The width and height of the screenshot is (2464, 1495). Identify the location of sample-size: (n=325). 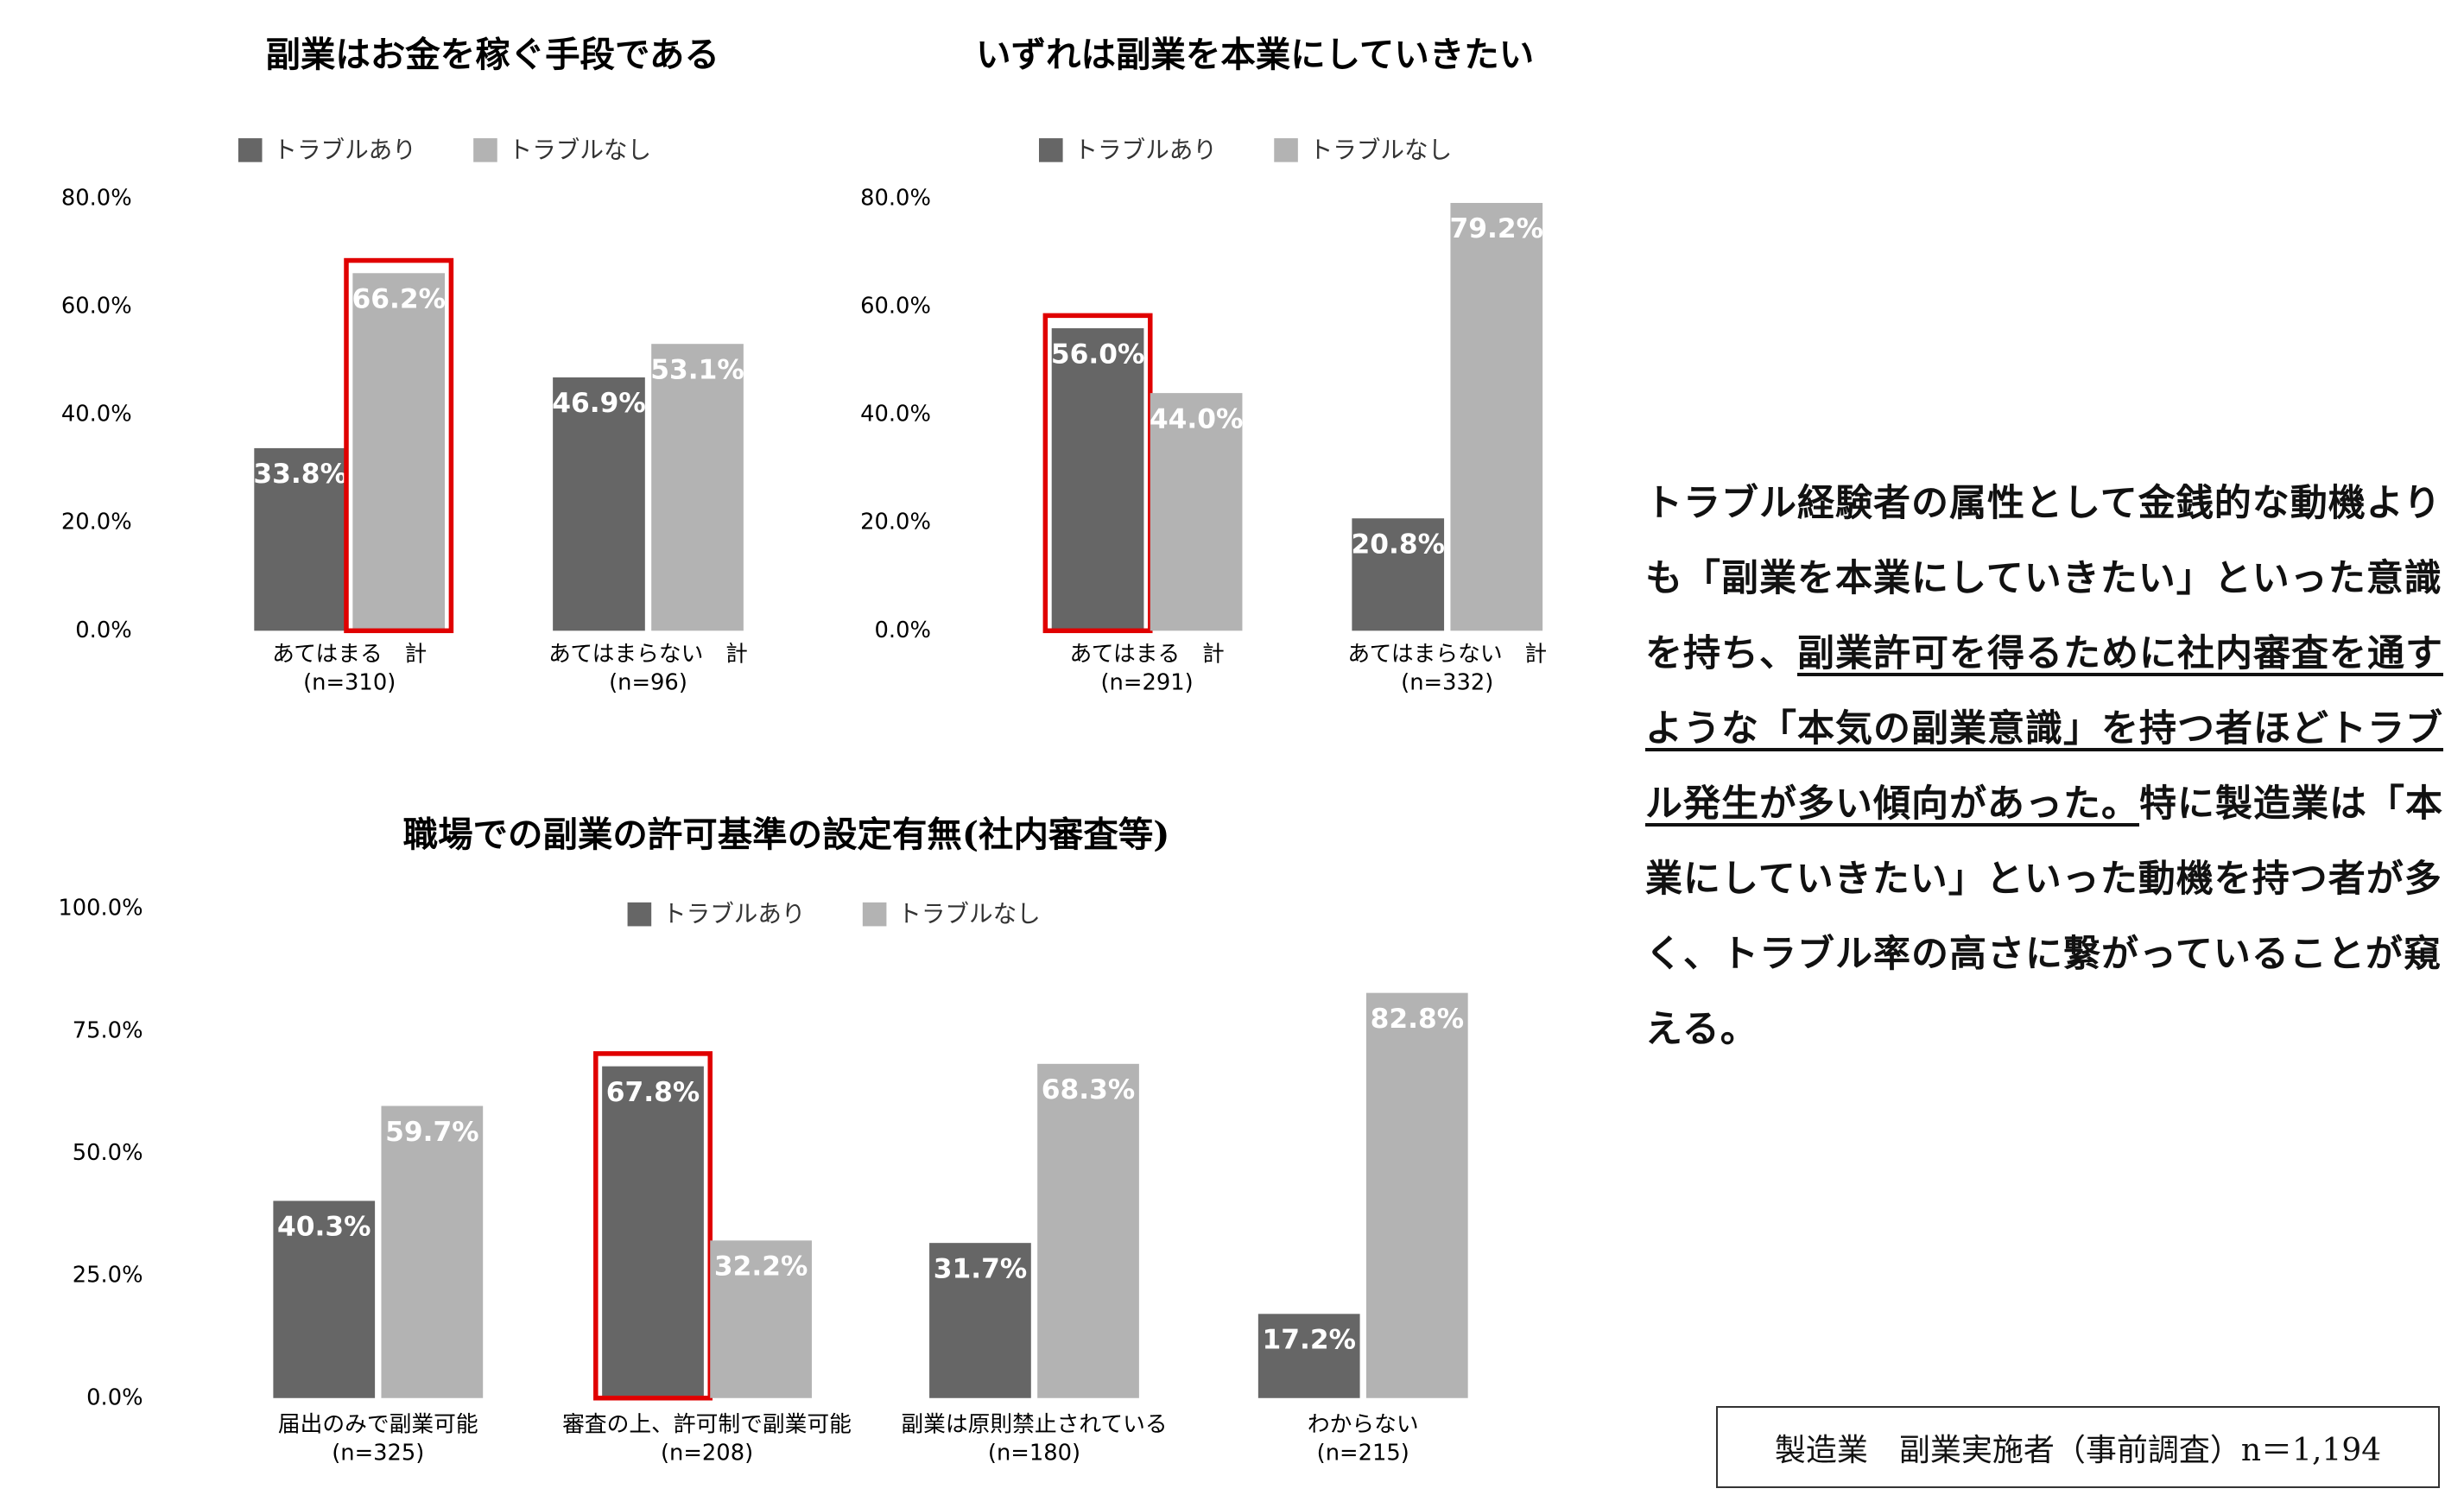
(378, 1453).